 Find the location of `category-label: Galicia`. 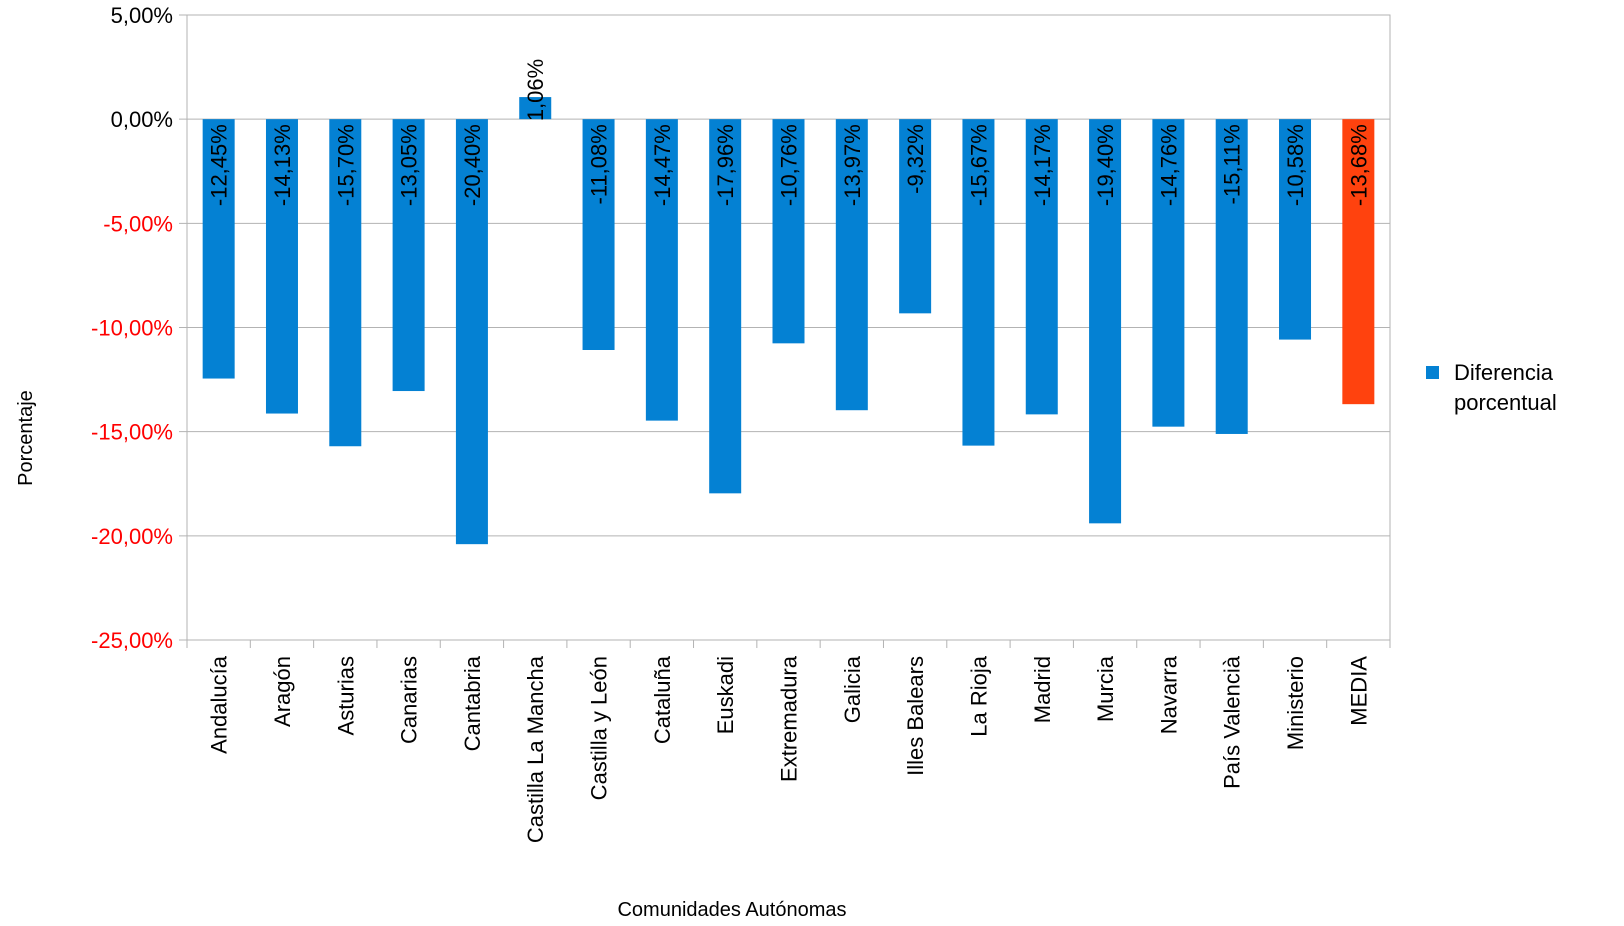

category-label: Galicia is located at coordinates (852, 689).